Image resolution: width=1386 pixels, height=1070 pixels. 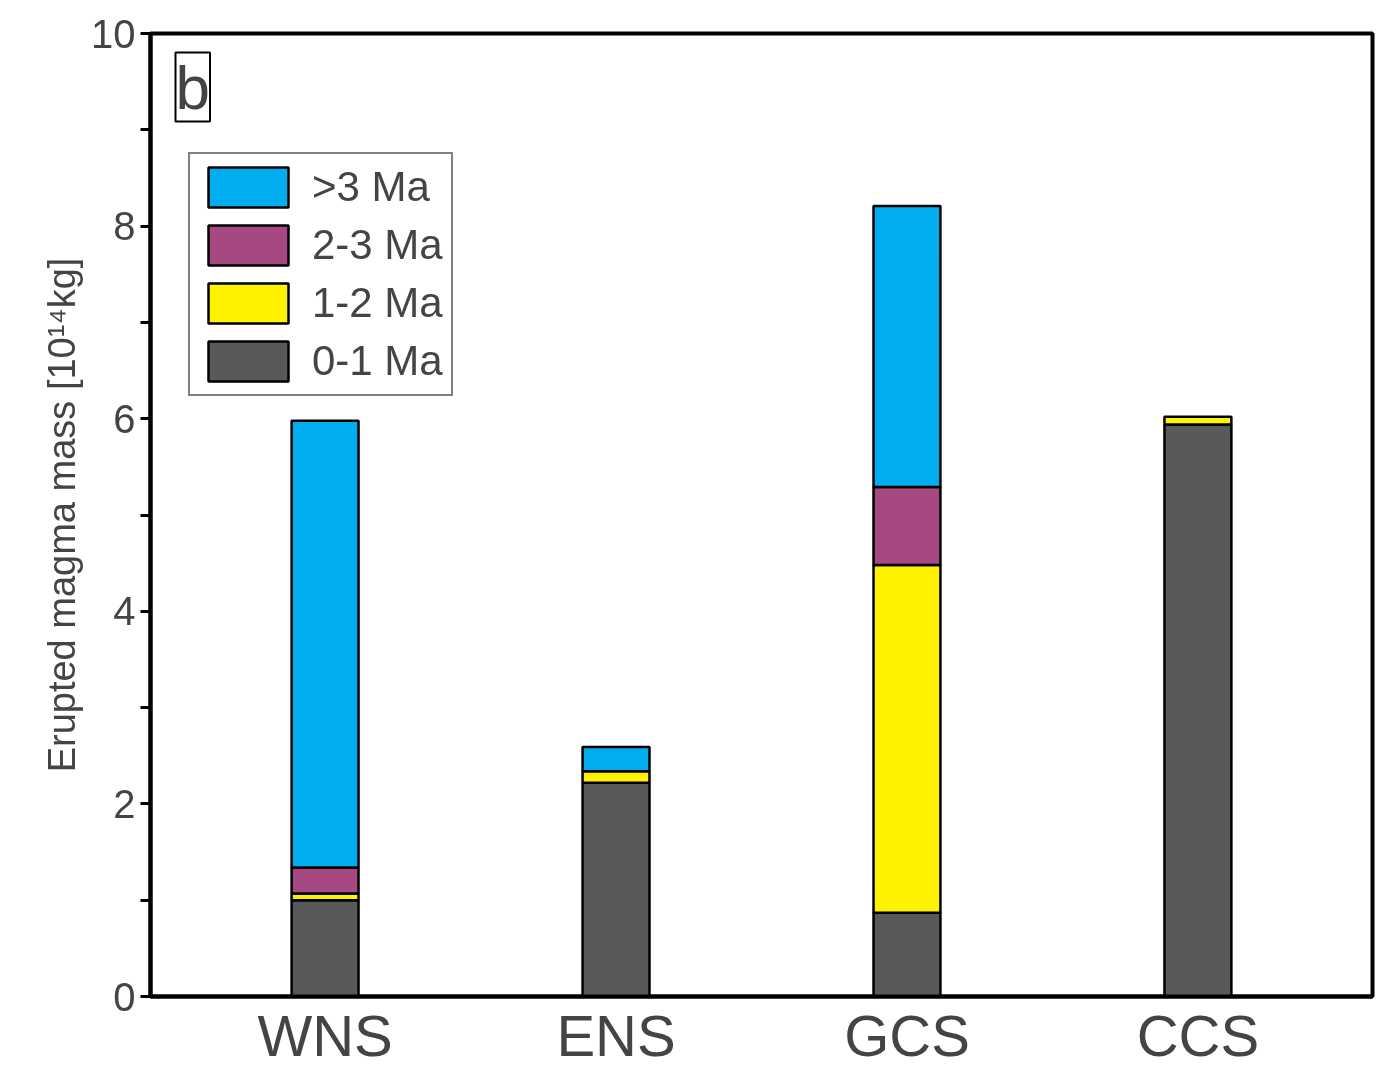 What do you see at coordinates (1198, 1035) in the screenshot?
I see `x-tick-label: CCS` at bounding box center [1198, 1035].